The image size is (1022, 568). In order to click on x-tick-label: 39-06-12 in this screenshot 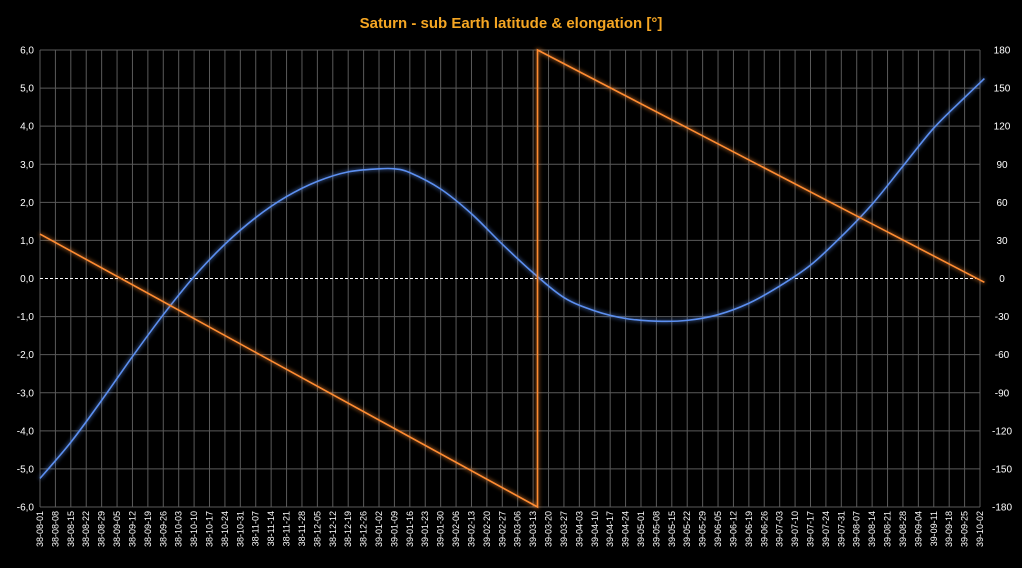, I will do `click(733, 529)`.